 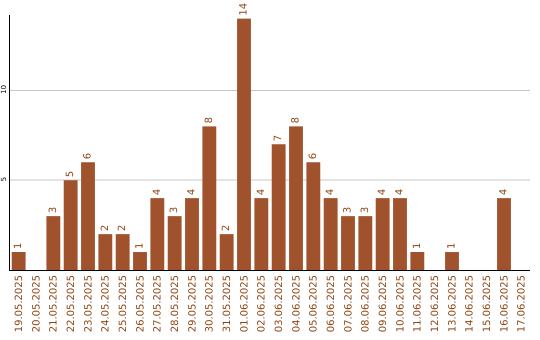 What do you see at coordinates (262, 303) in the screenshot?
I see `x-tick-label: 02.06.2025` at bounding box center [262, 303].